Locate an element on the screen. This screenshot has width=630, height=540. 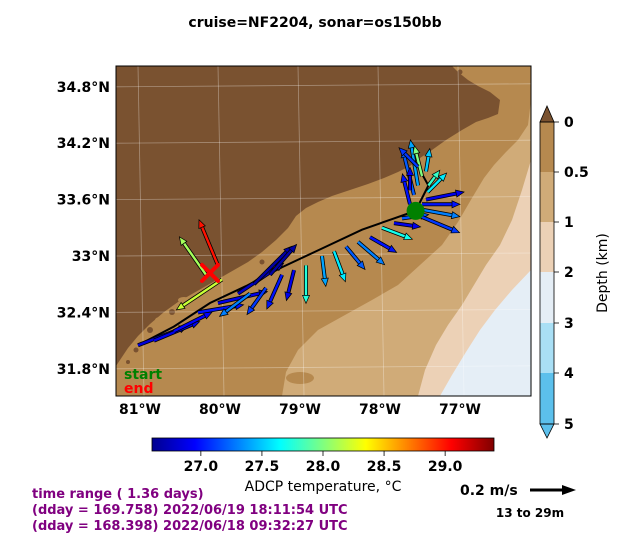
end-time-text: (dday = 169.758) 2022/06/19 18:11:54 UTC is located at coordinates (190, 510).